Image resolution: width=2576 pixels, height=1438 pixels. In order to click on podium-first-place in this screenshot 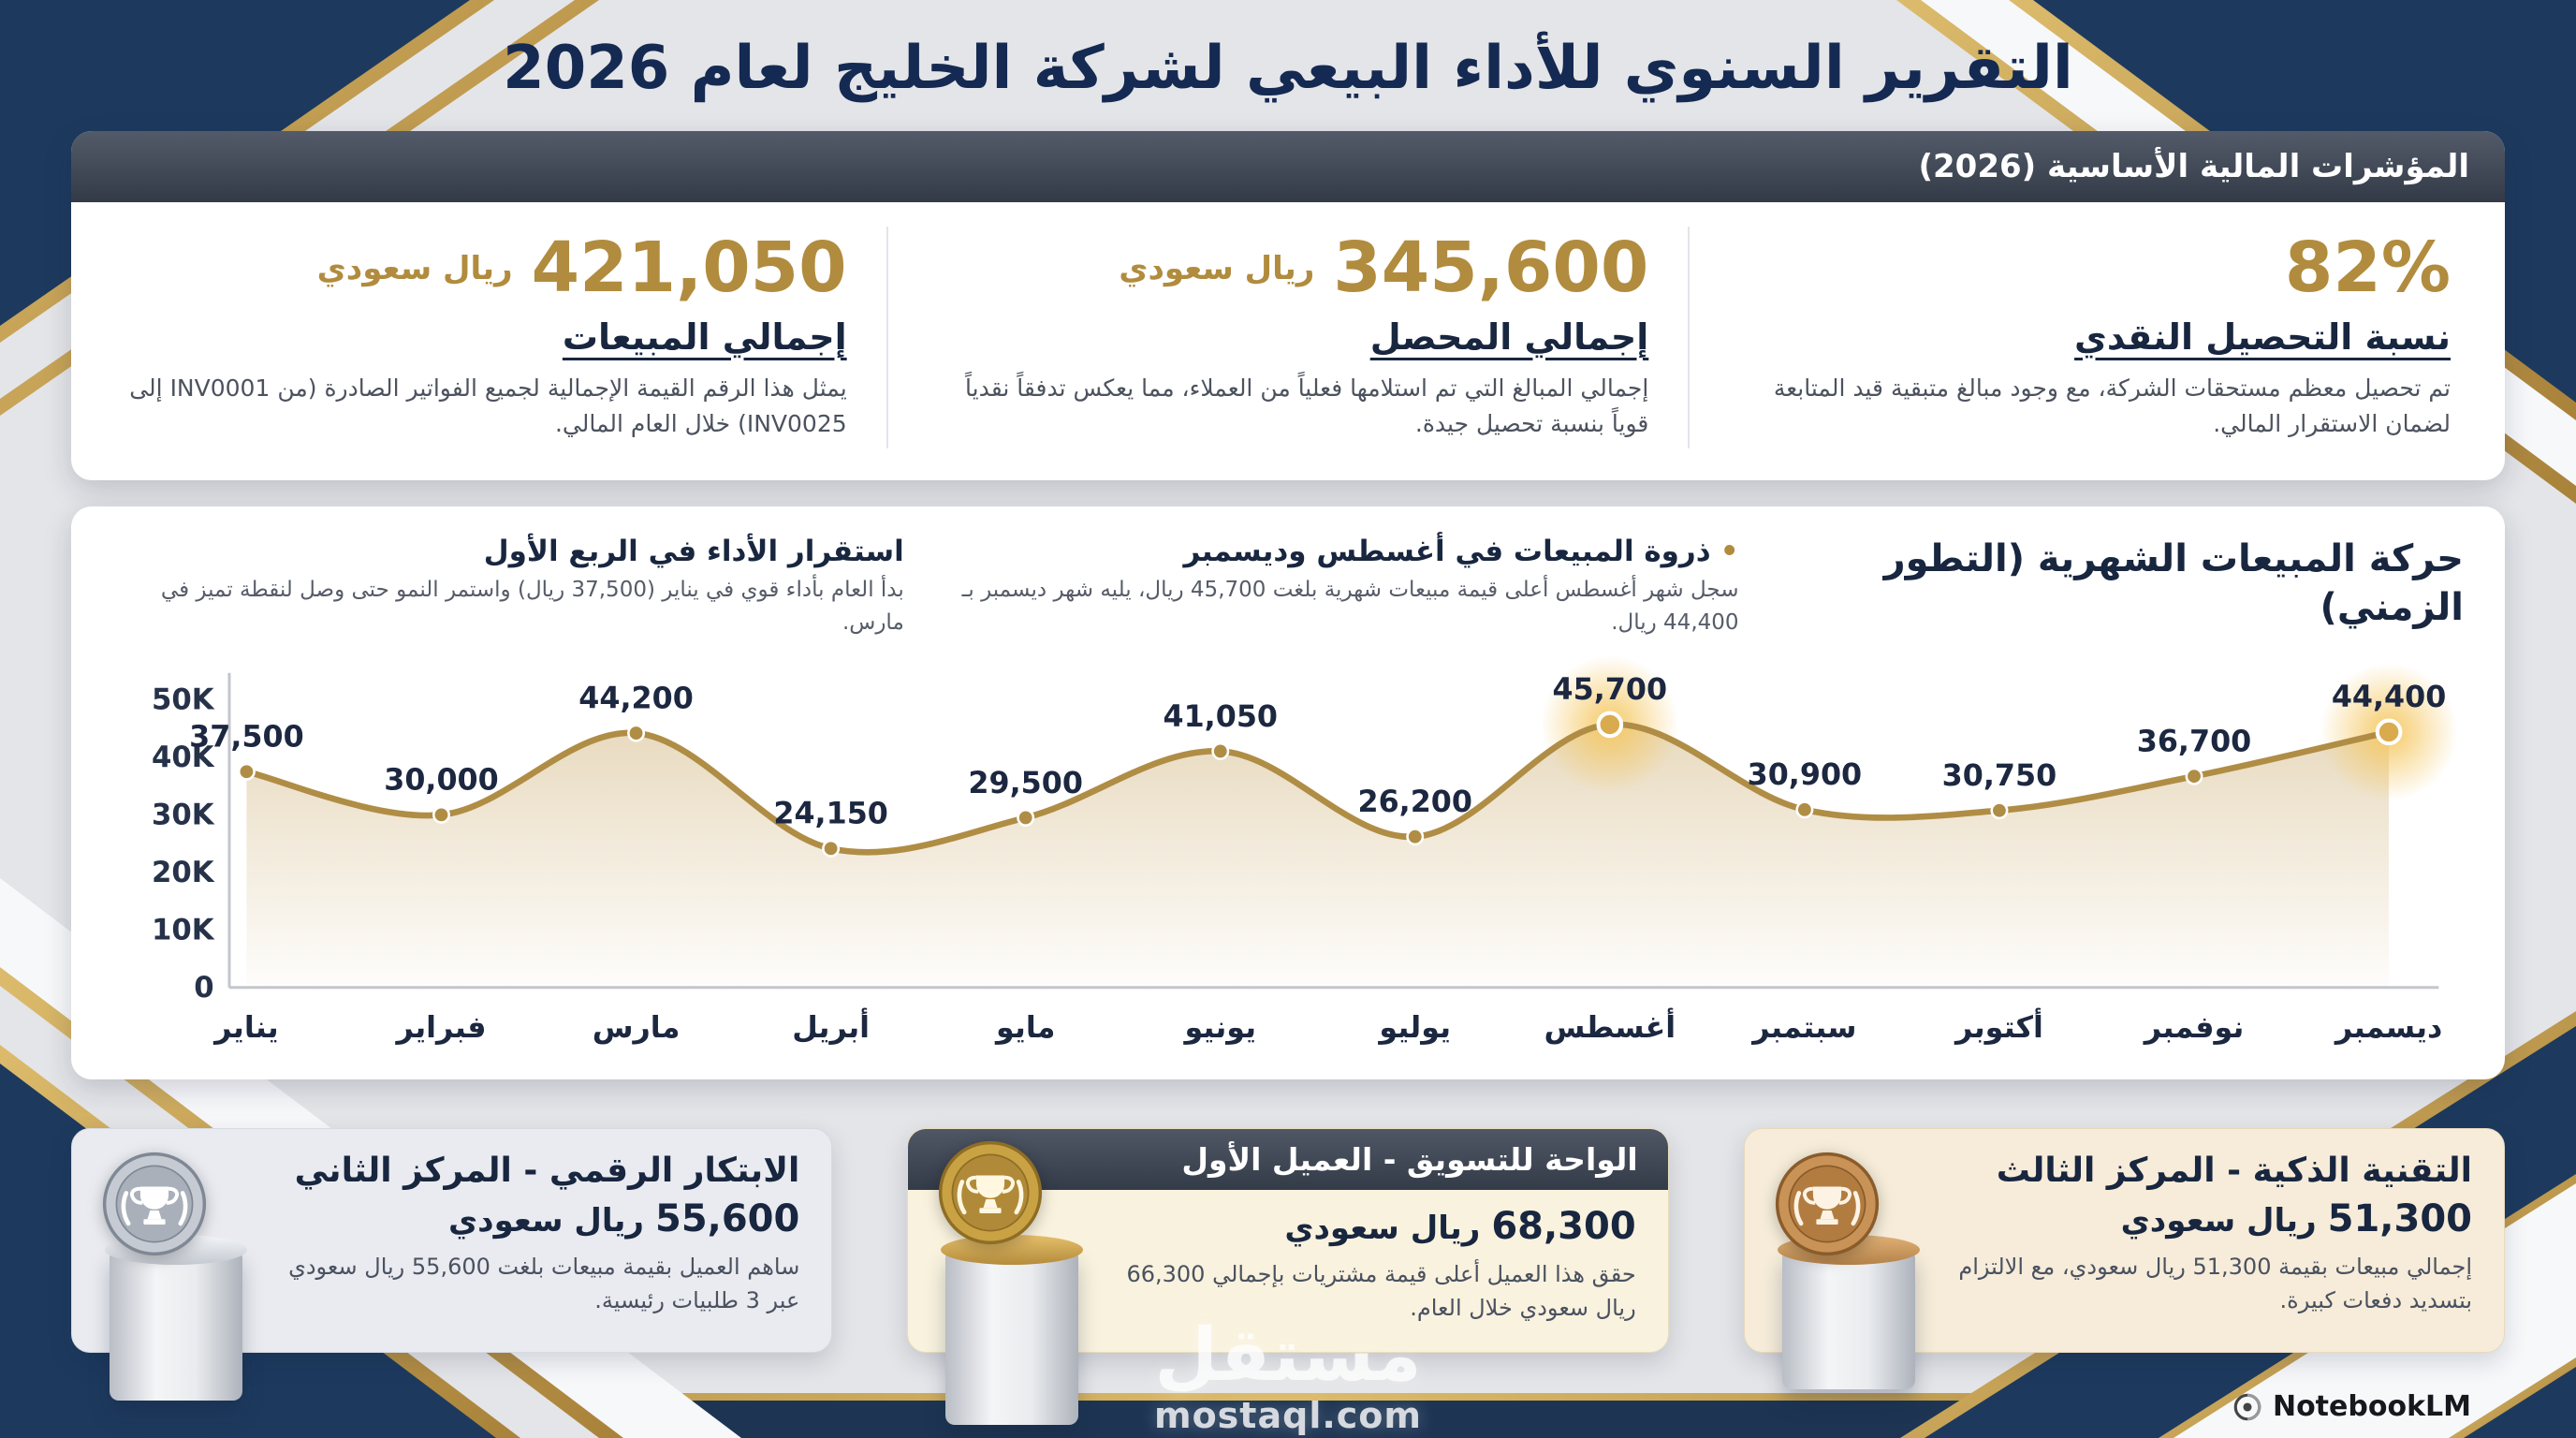, I will do `click(1013, 1329)`.